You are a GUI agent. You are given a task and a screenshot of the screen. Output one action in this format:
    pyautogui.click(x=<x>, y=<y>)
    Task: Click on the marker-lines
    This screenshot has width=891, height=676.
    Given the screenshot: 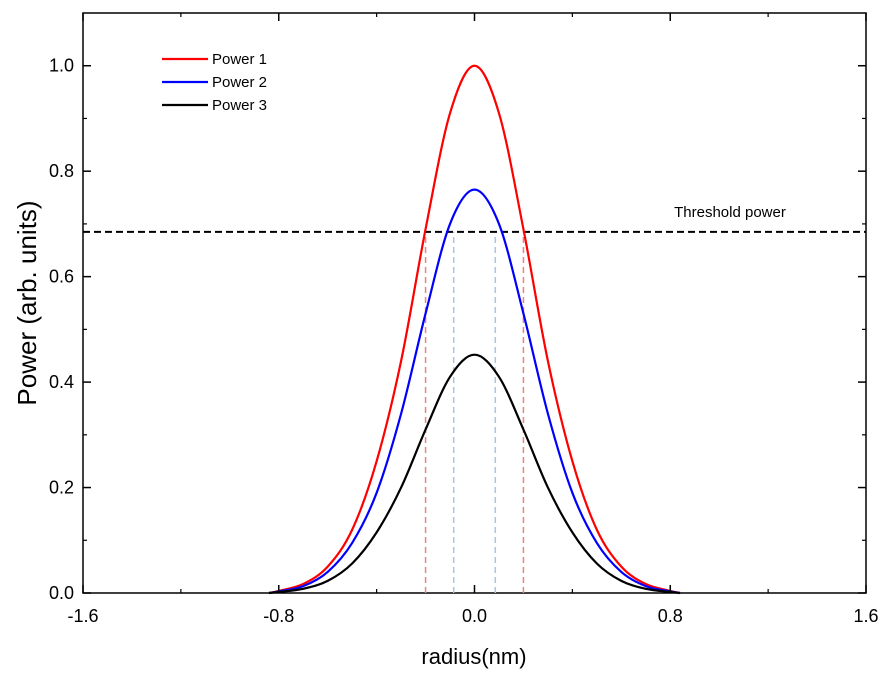 What is the action you would take?
    pyautogui.click(x=474, y=412)
    